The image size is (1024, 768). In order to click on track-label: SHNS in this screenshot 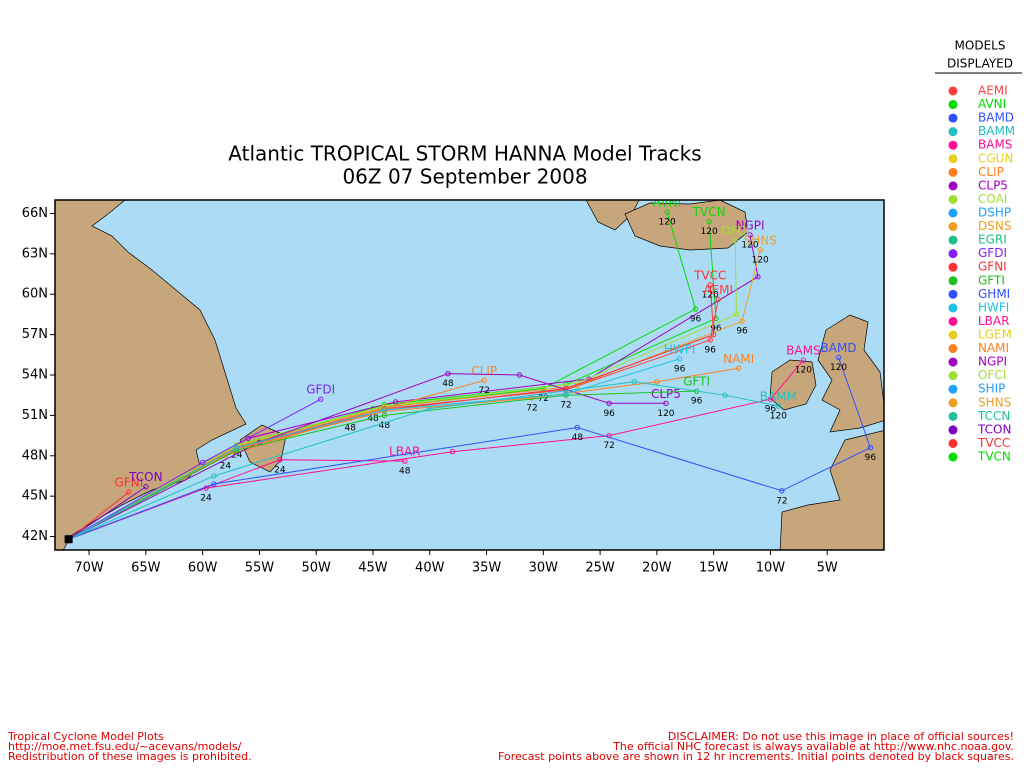, I will do `click(760, 240)`.